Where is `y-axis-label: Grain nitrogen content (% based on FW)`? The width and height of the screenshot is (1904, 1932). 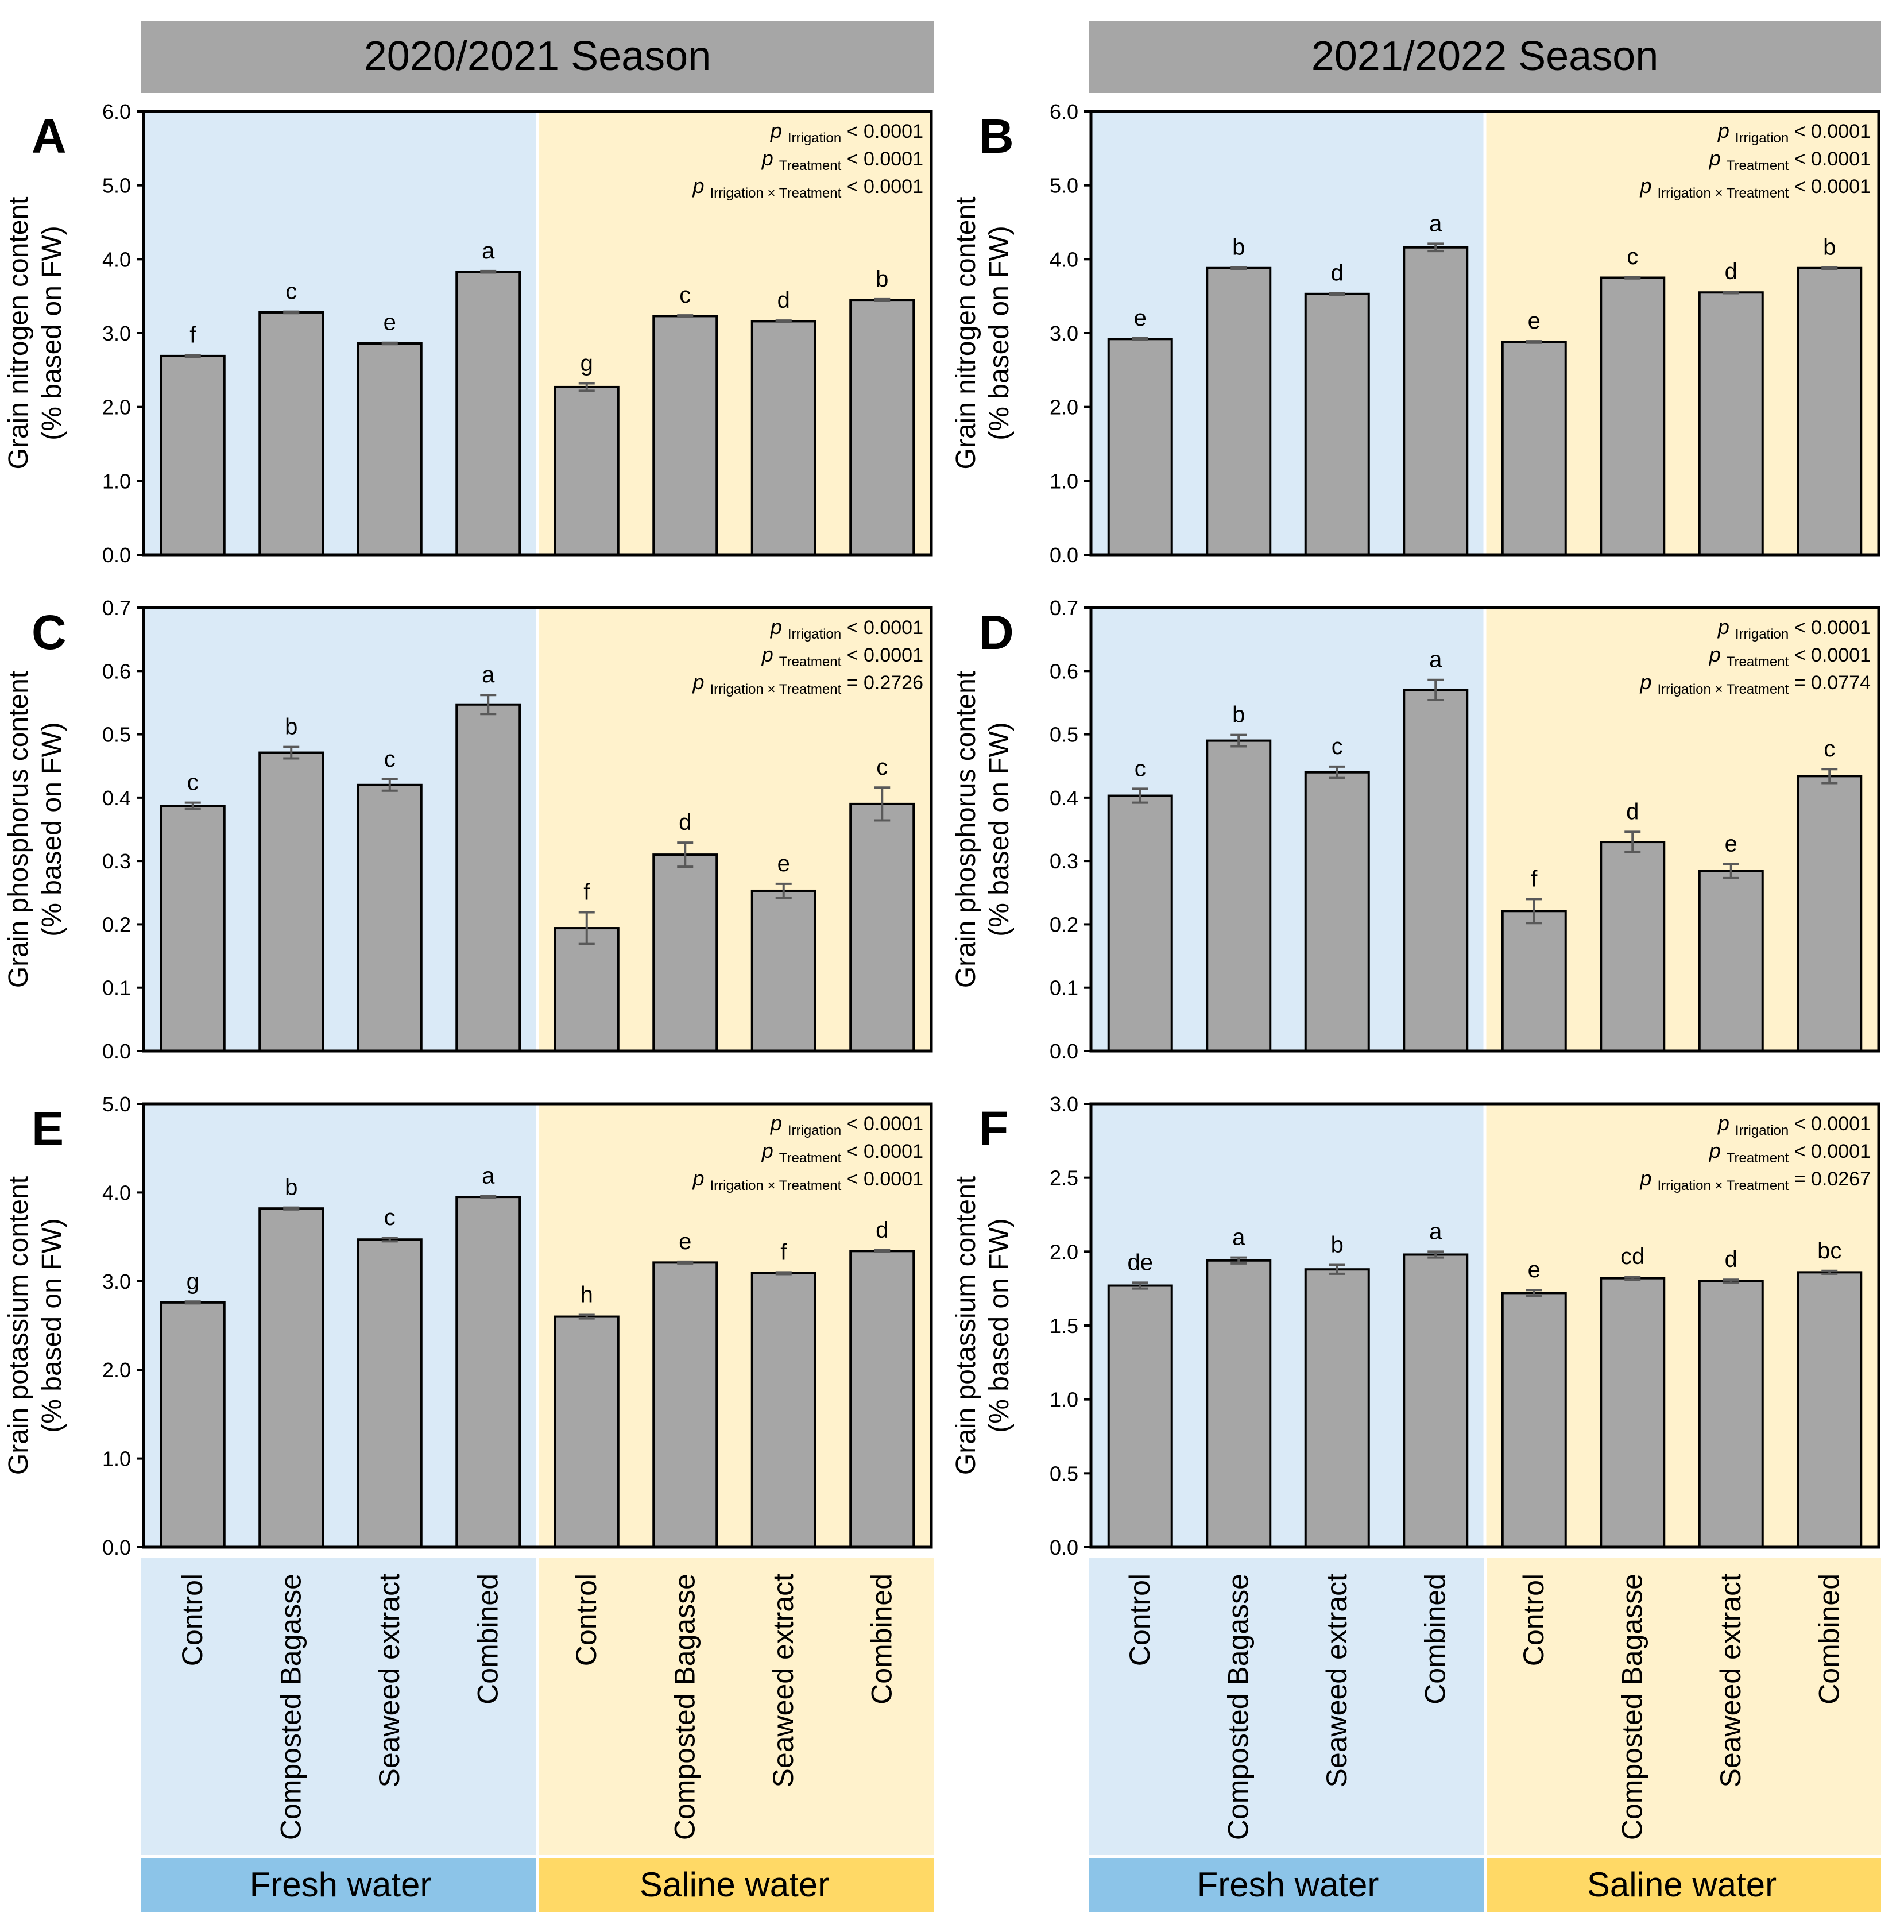
y-axis-label: Grain nitrogen content (% based on FW) is located at coordinates (983, 333).